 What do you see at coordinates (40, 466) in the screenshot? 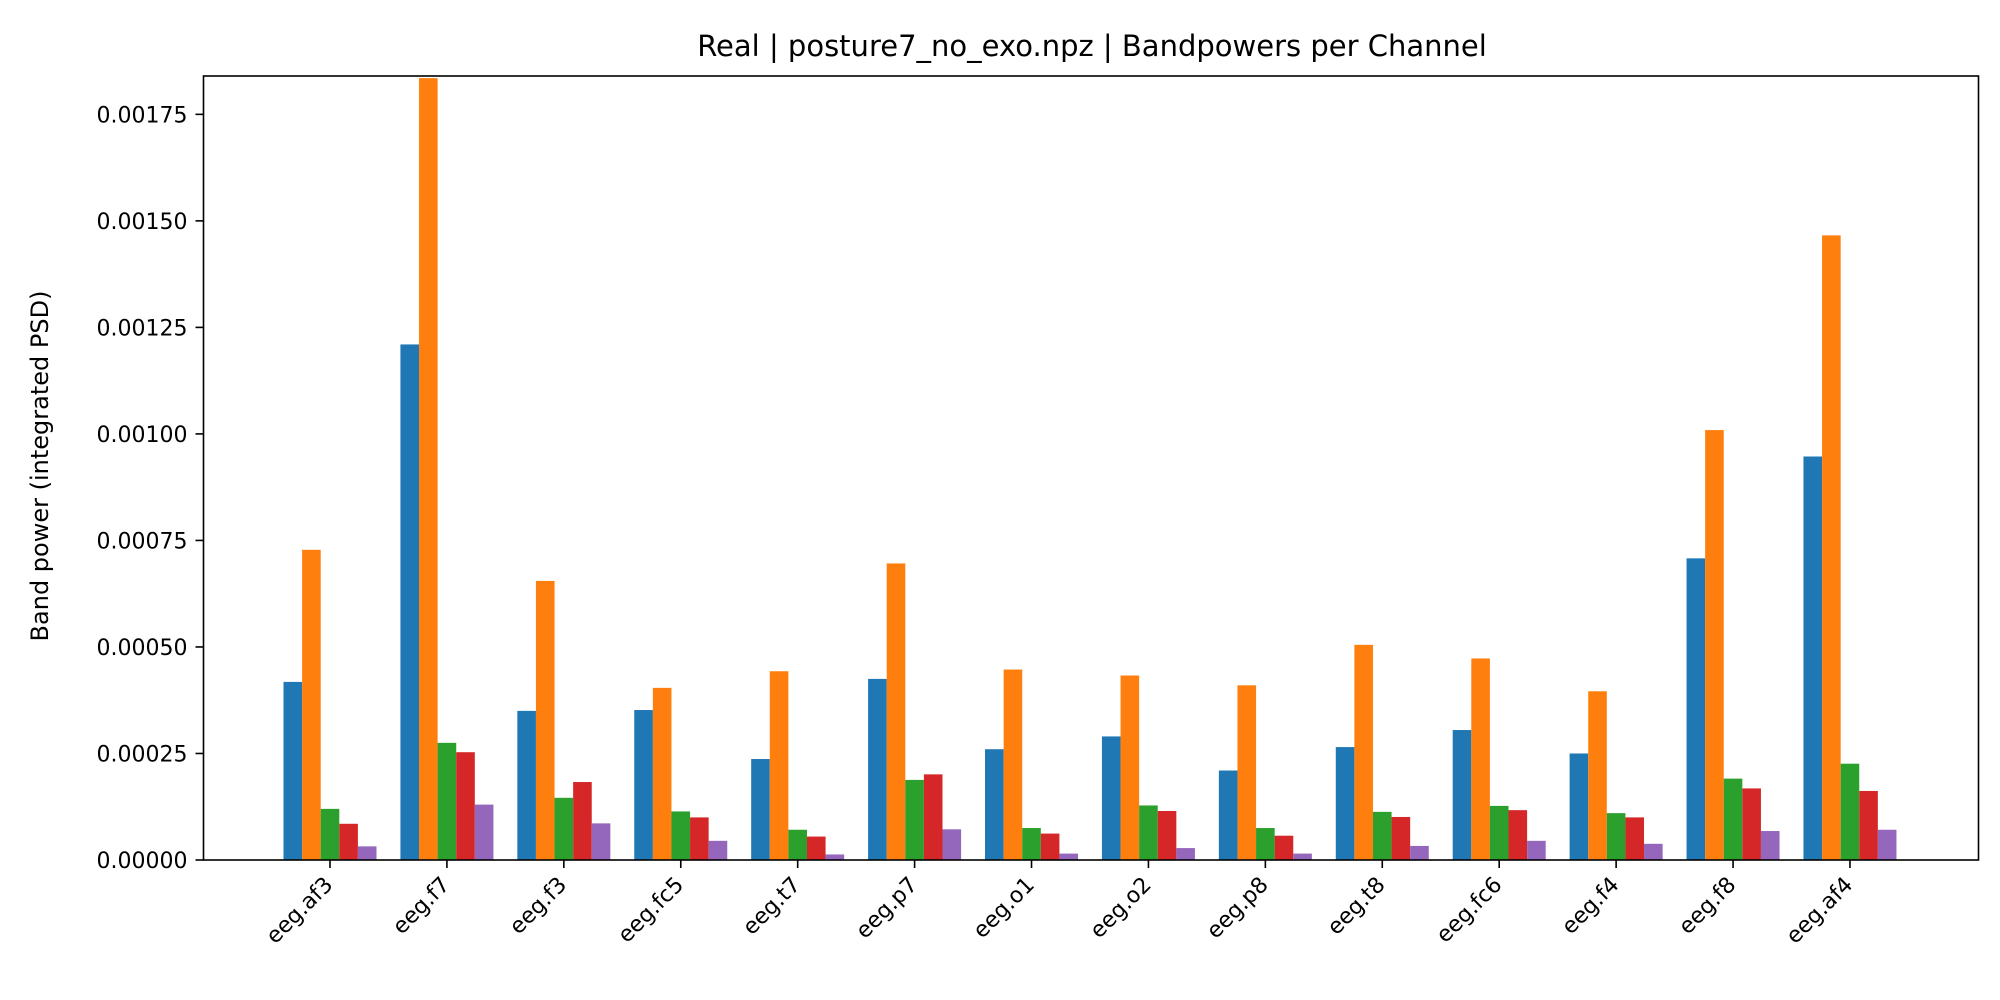
I see `y-axis-label: Band power (integrated PSD)` at bounding box center [40, 466].